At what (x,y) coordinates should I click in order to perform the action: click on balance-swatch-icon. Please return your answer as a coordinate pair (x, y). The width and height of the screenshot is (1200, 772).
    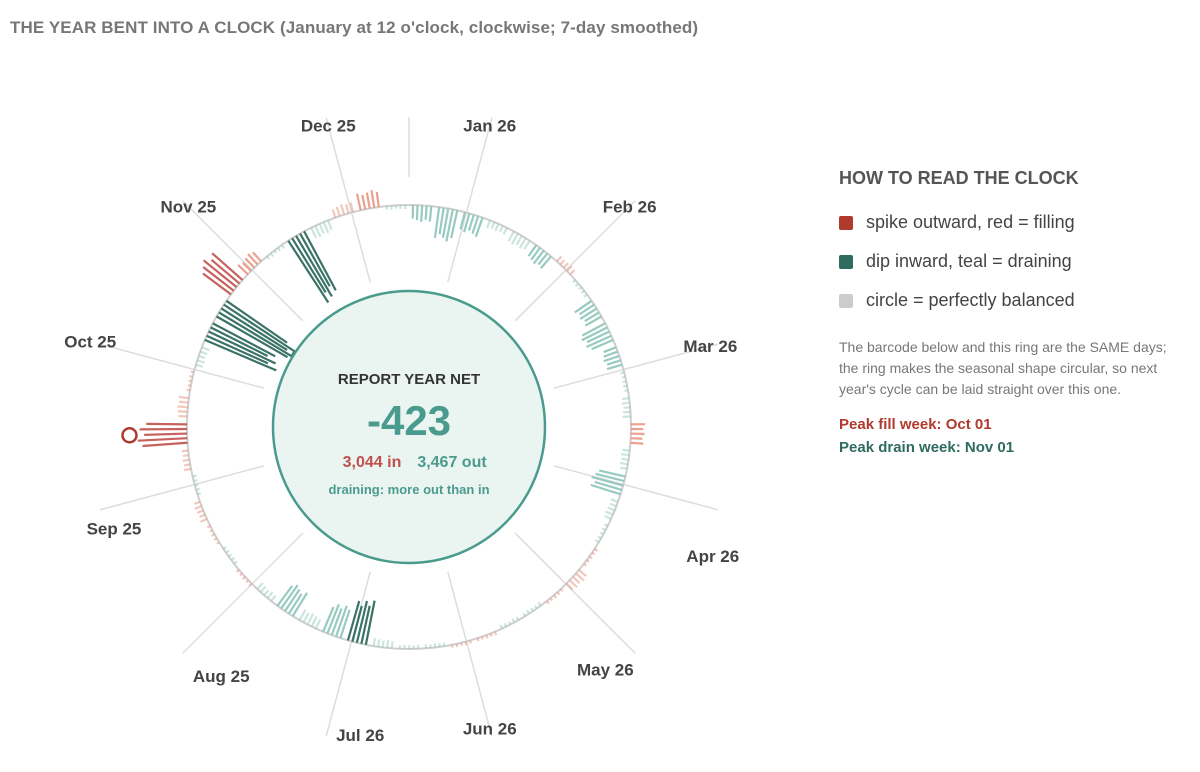
    Looking at the image, I should click on (846, 300).